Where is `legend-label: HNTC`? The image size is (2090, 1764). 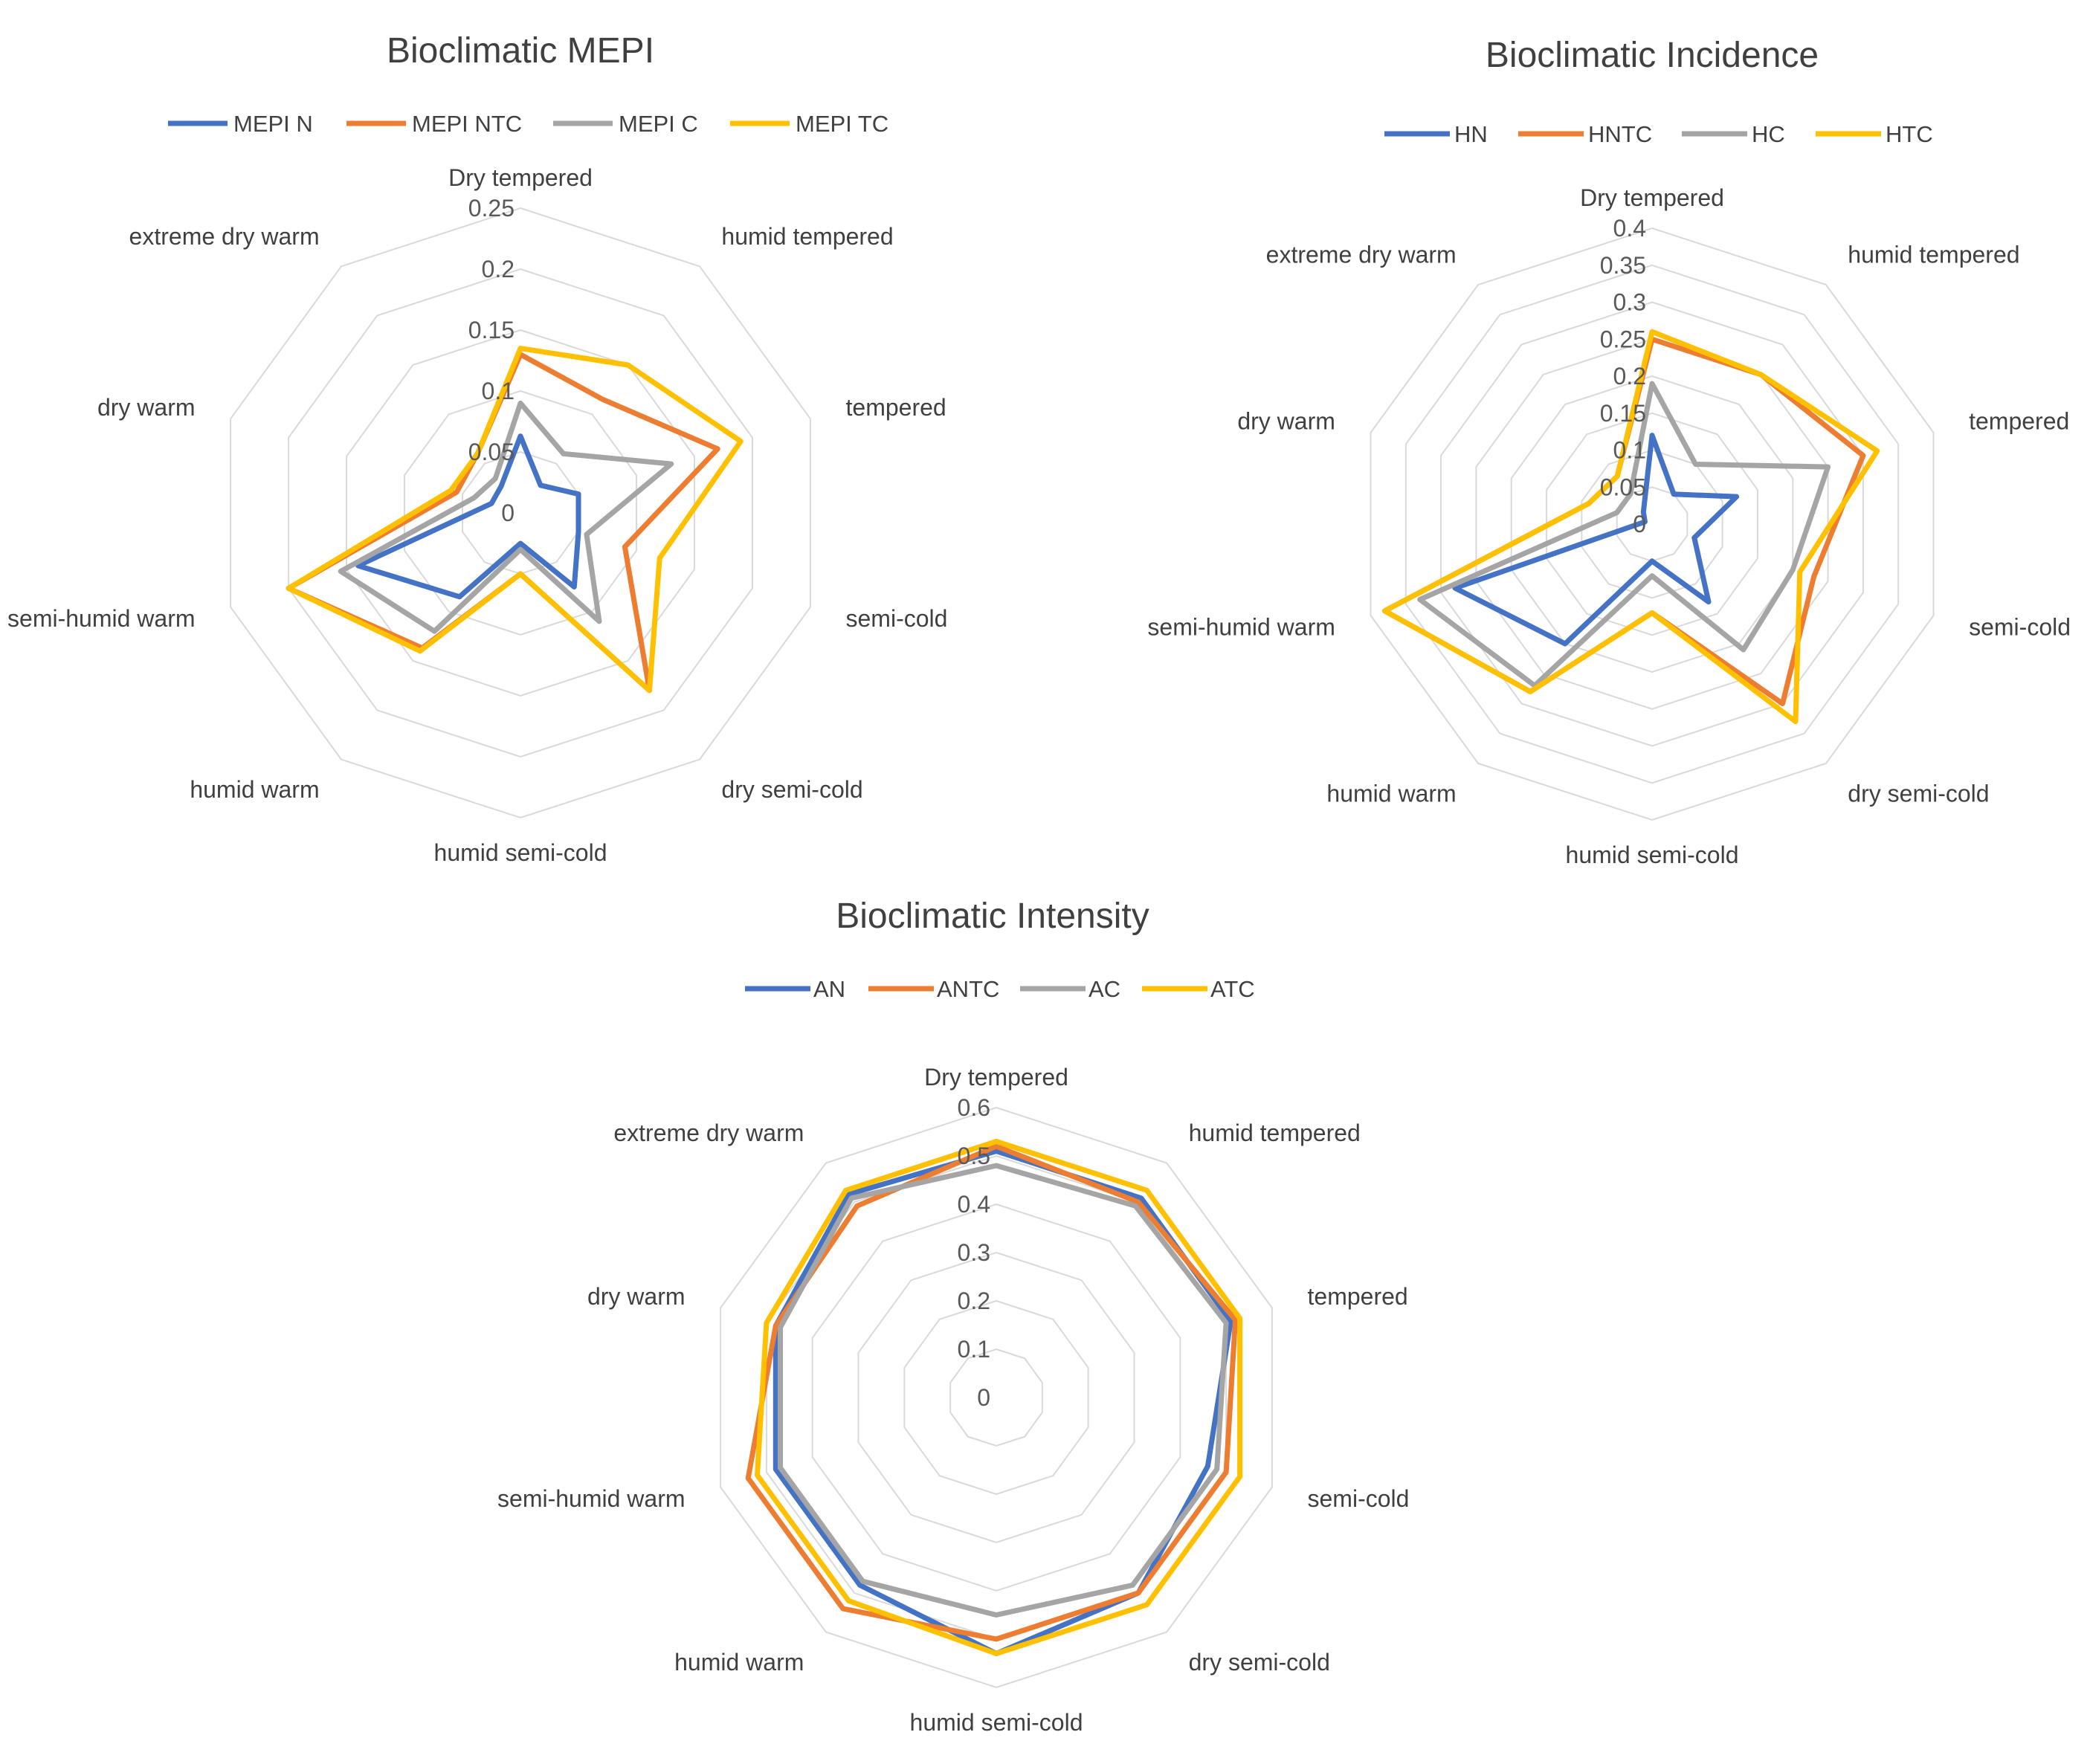
legend-label: HNTC is located at coordinates (1620, 134).